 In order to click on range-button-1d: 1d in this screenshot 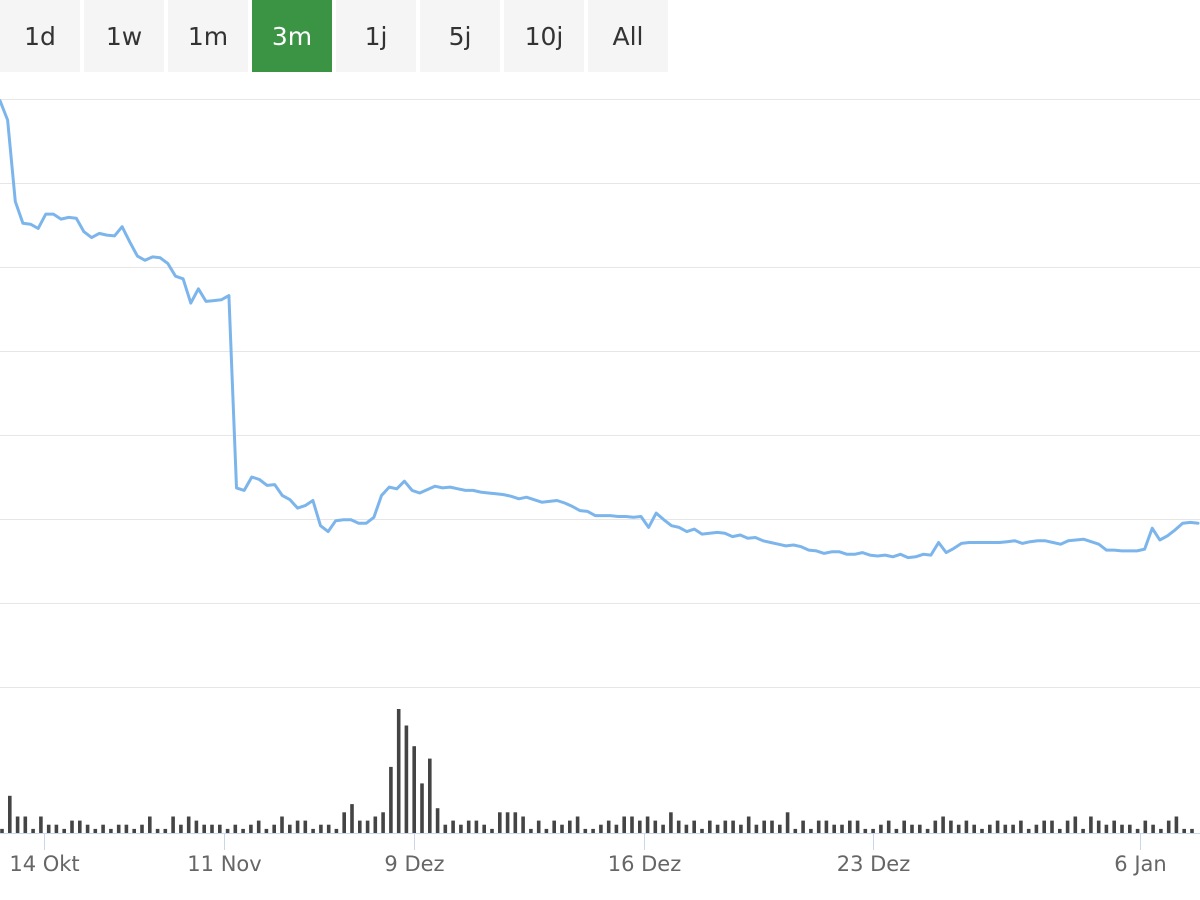, I will do `click(40, 36)`.